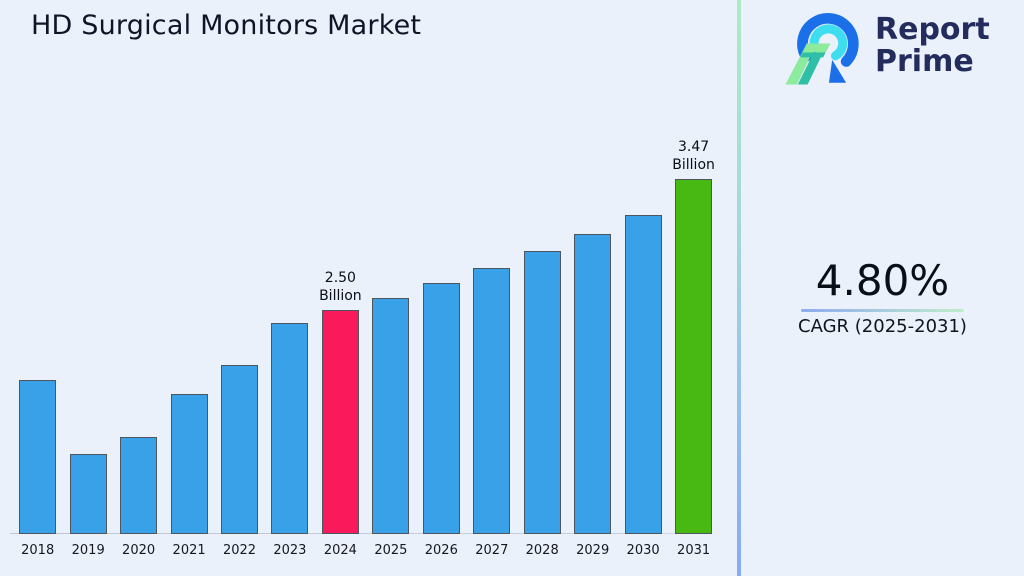 This screenshot has height=576, width=1024. Describe the element at coordinates (593, 550) in the screenshot. I see `x-tick-2029: 2029` at that location.